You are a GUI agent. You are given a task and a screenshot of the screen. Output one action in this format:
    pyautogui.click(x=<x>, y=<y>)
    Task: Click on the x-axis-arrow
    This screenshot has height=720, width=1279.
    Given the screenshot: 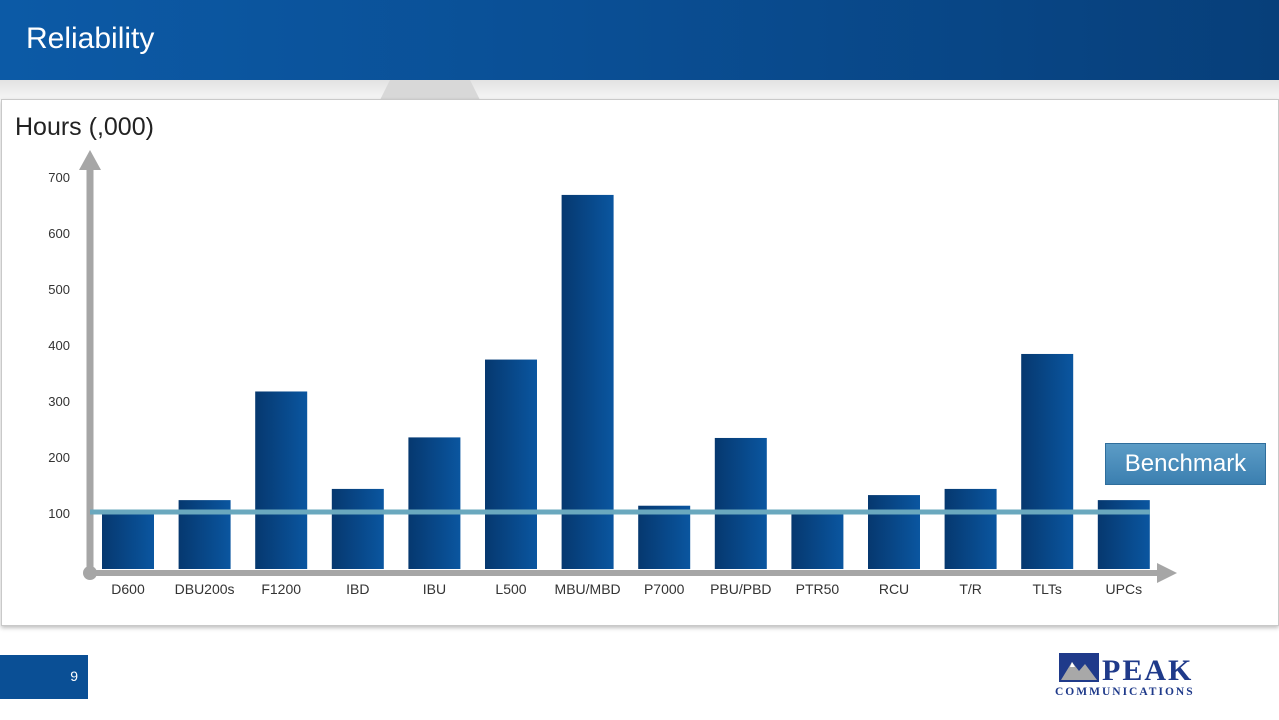 What is the action you would take?
    pyautogui.click(x=1167, y=573)
    